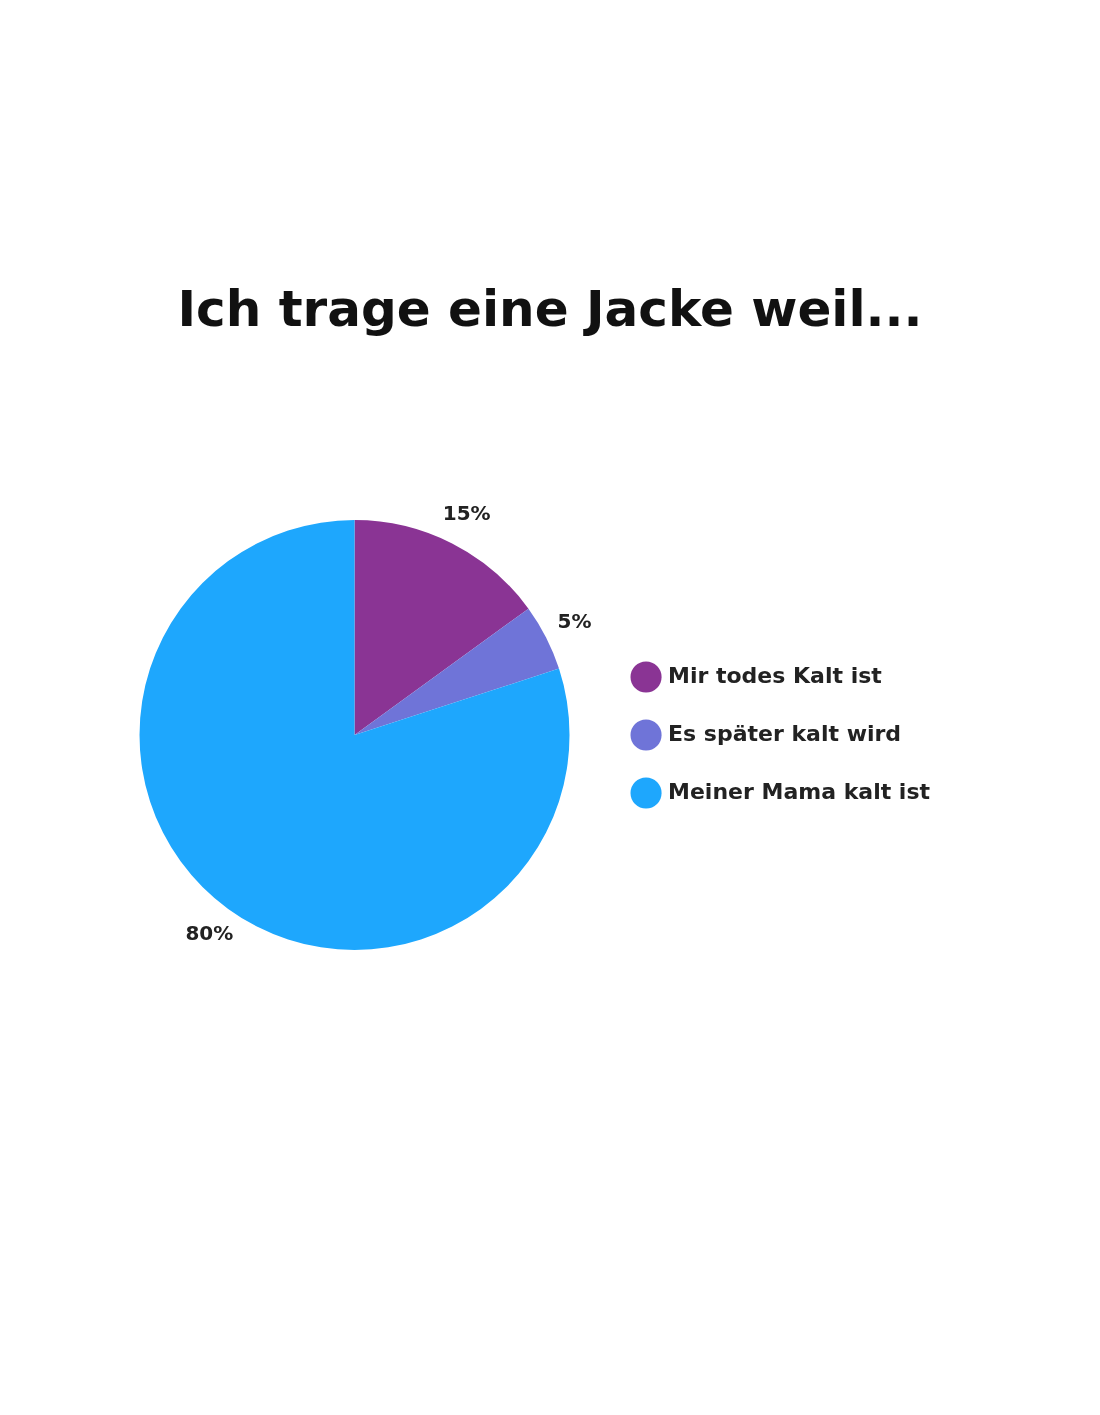 Image resolution: width=1100 pixels, height=1415 pixels. What do you see at coordinates (799, 791) in the screenshot?
I see `legend-label: Meiner Mama kalt ist` at bounding box center [799, 791].